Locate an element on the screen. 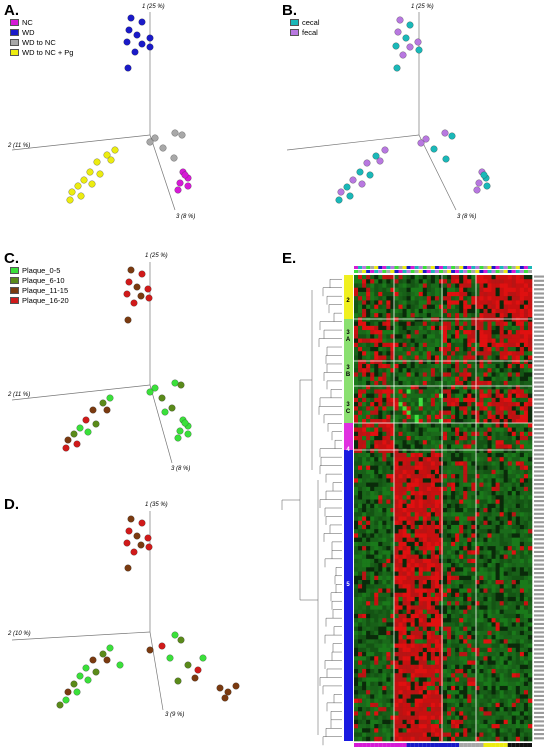 Image resolution: width=558 pixels, height=750 pixels. legend-item: Plaque_6-10 is located at coordinates (39, 280).